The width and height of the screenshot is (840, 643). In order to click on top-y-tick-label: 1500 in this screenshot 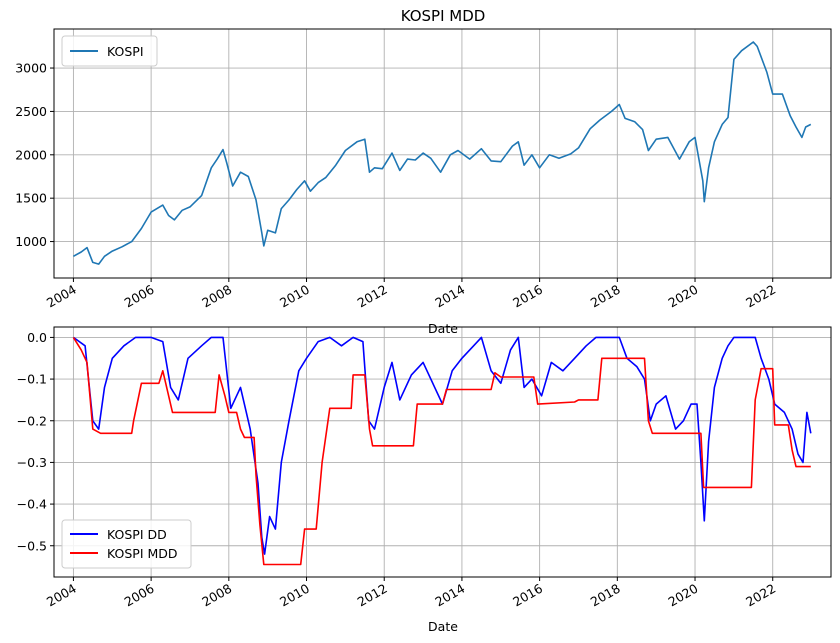, I will do `click(31, 198)`.